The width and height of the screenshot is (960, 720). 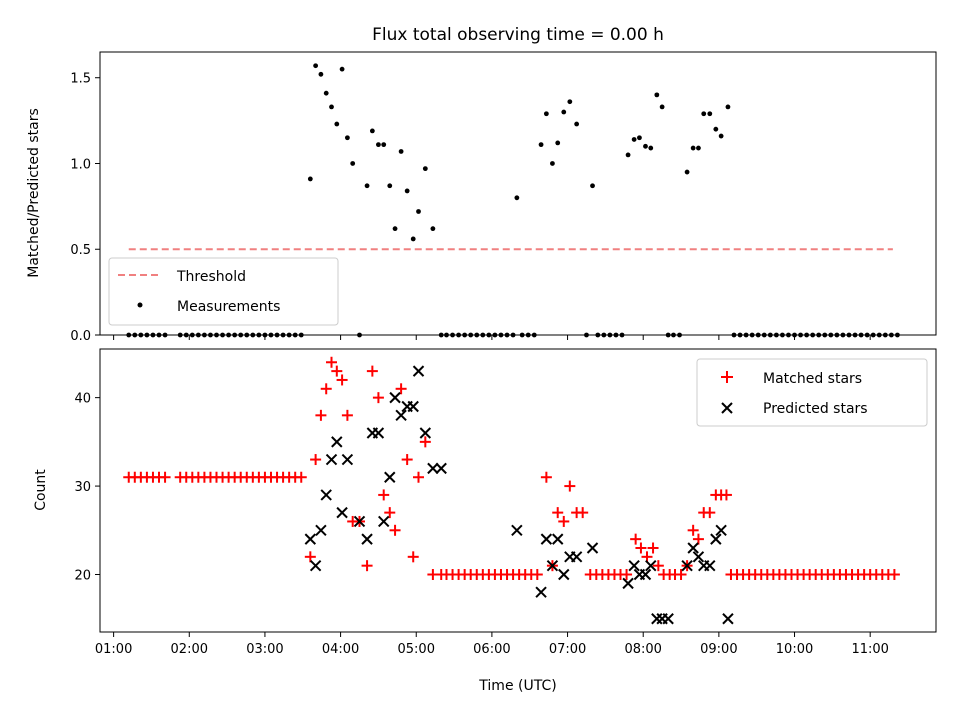 I want to click on legend-threshold-label: Threshold, so click(x=211, y=277).